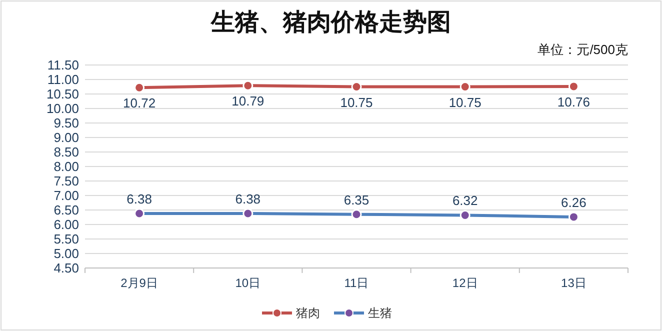 This screenshot has height=331, width=662. What do you see at coordinates (357, 200) in the screenshot?
I see `data-label: 6.35` at bounding box center [357, 200].